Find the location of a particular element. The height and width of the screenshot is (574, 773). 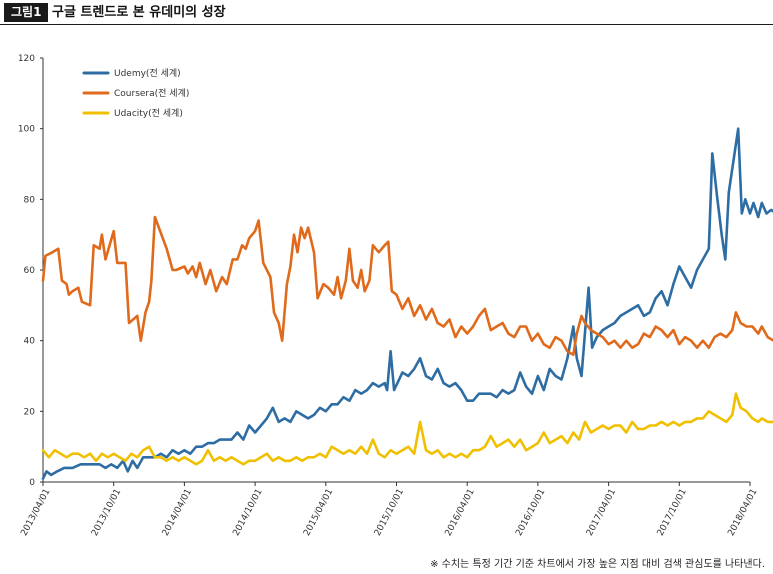

legend-label-coursera: Coursera(전 세계) is located at coordinates (151, 93).